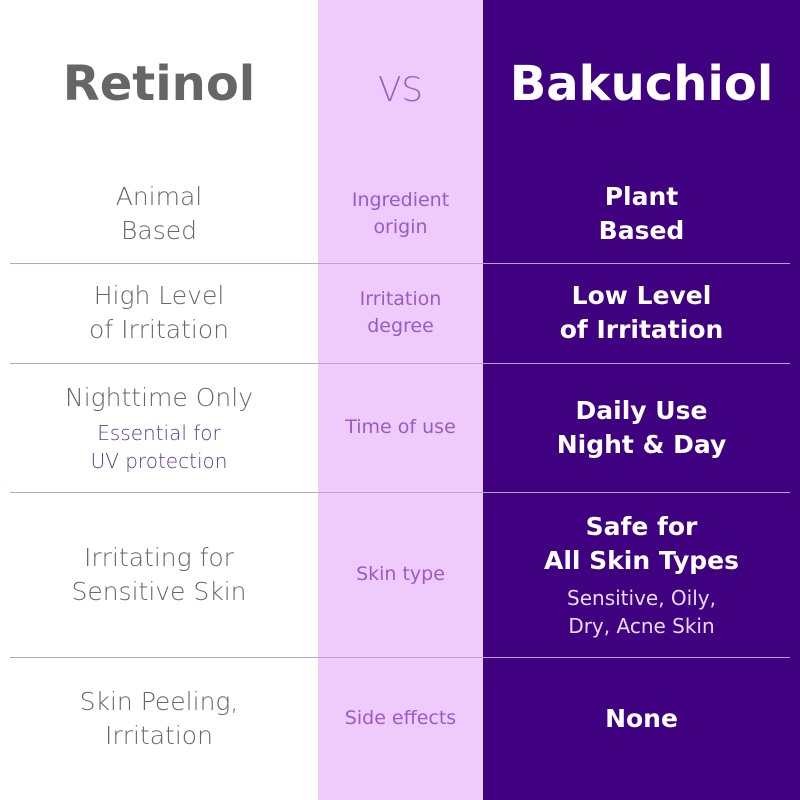 The image size is (800, 800). Describe the element at coordinates (159, 84) in the screenshot. I see `retinol-title: Retinol` at that location.